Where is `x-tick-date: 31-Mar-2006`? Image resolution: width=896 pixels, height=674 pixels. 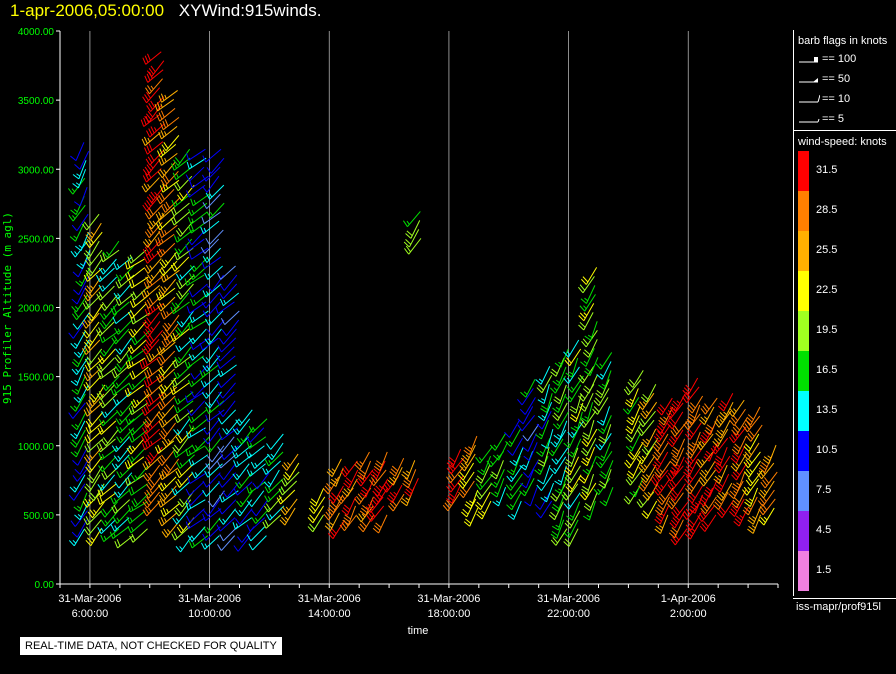
x-tick-date: 31-Mar-2006 is located at coordinates (209, 599).